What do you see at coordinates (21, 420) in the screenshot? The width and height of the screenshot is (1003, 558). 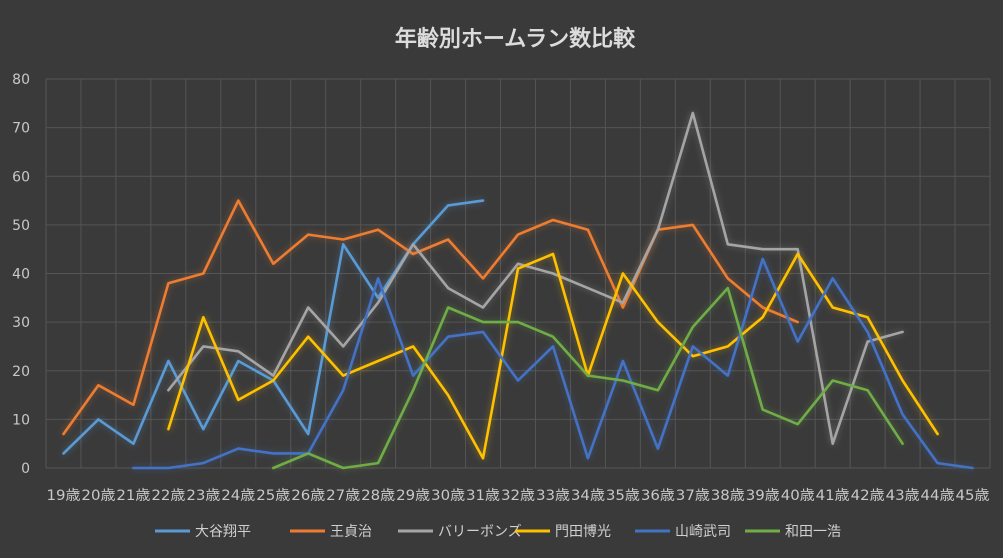 I see `y-tick-label: 10` at bounding box center [21, 420].